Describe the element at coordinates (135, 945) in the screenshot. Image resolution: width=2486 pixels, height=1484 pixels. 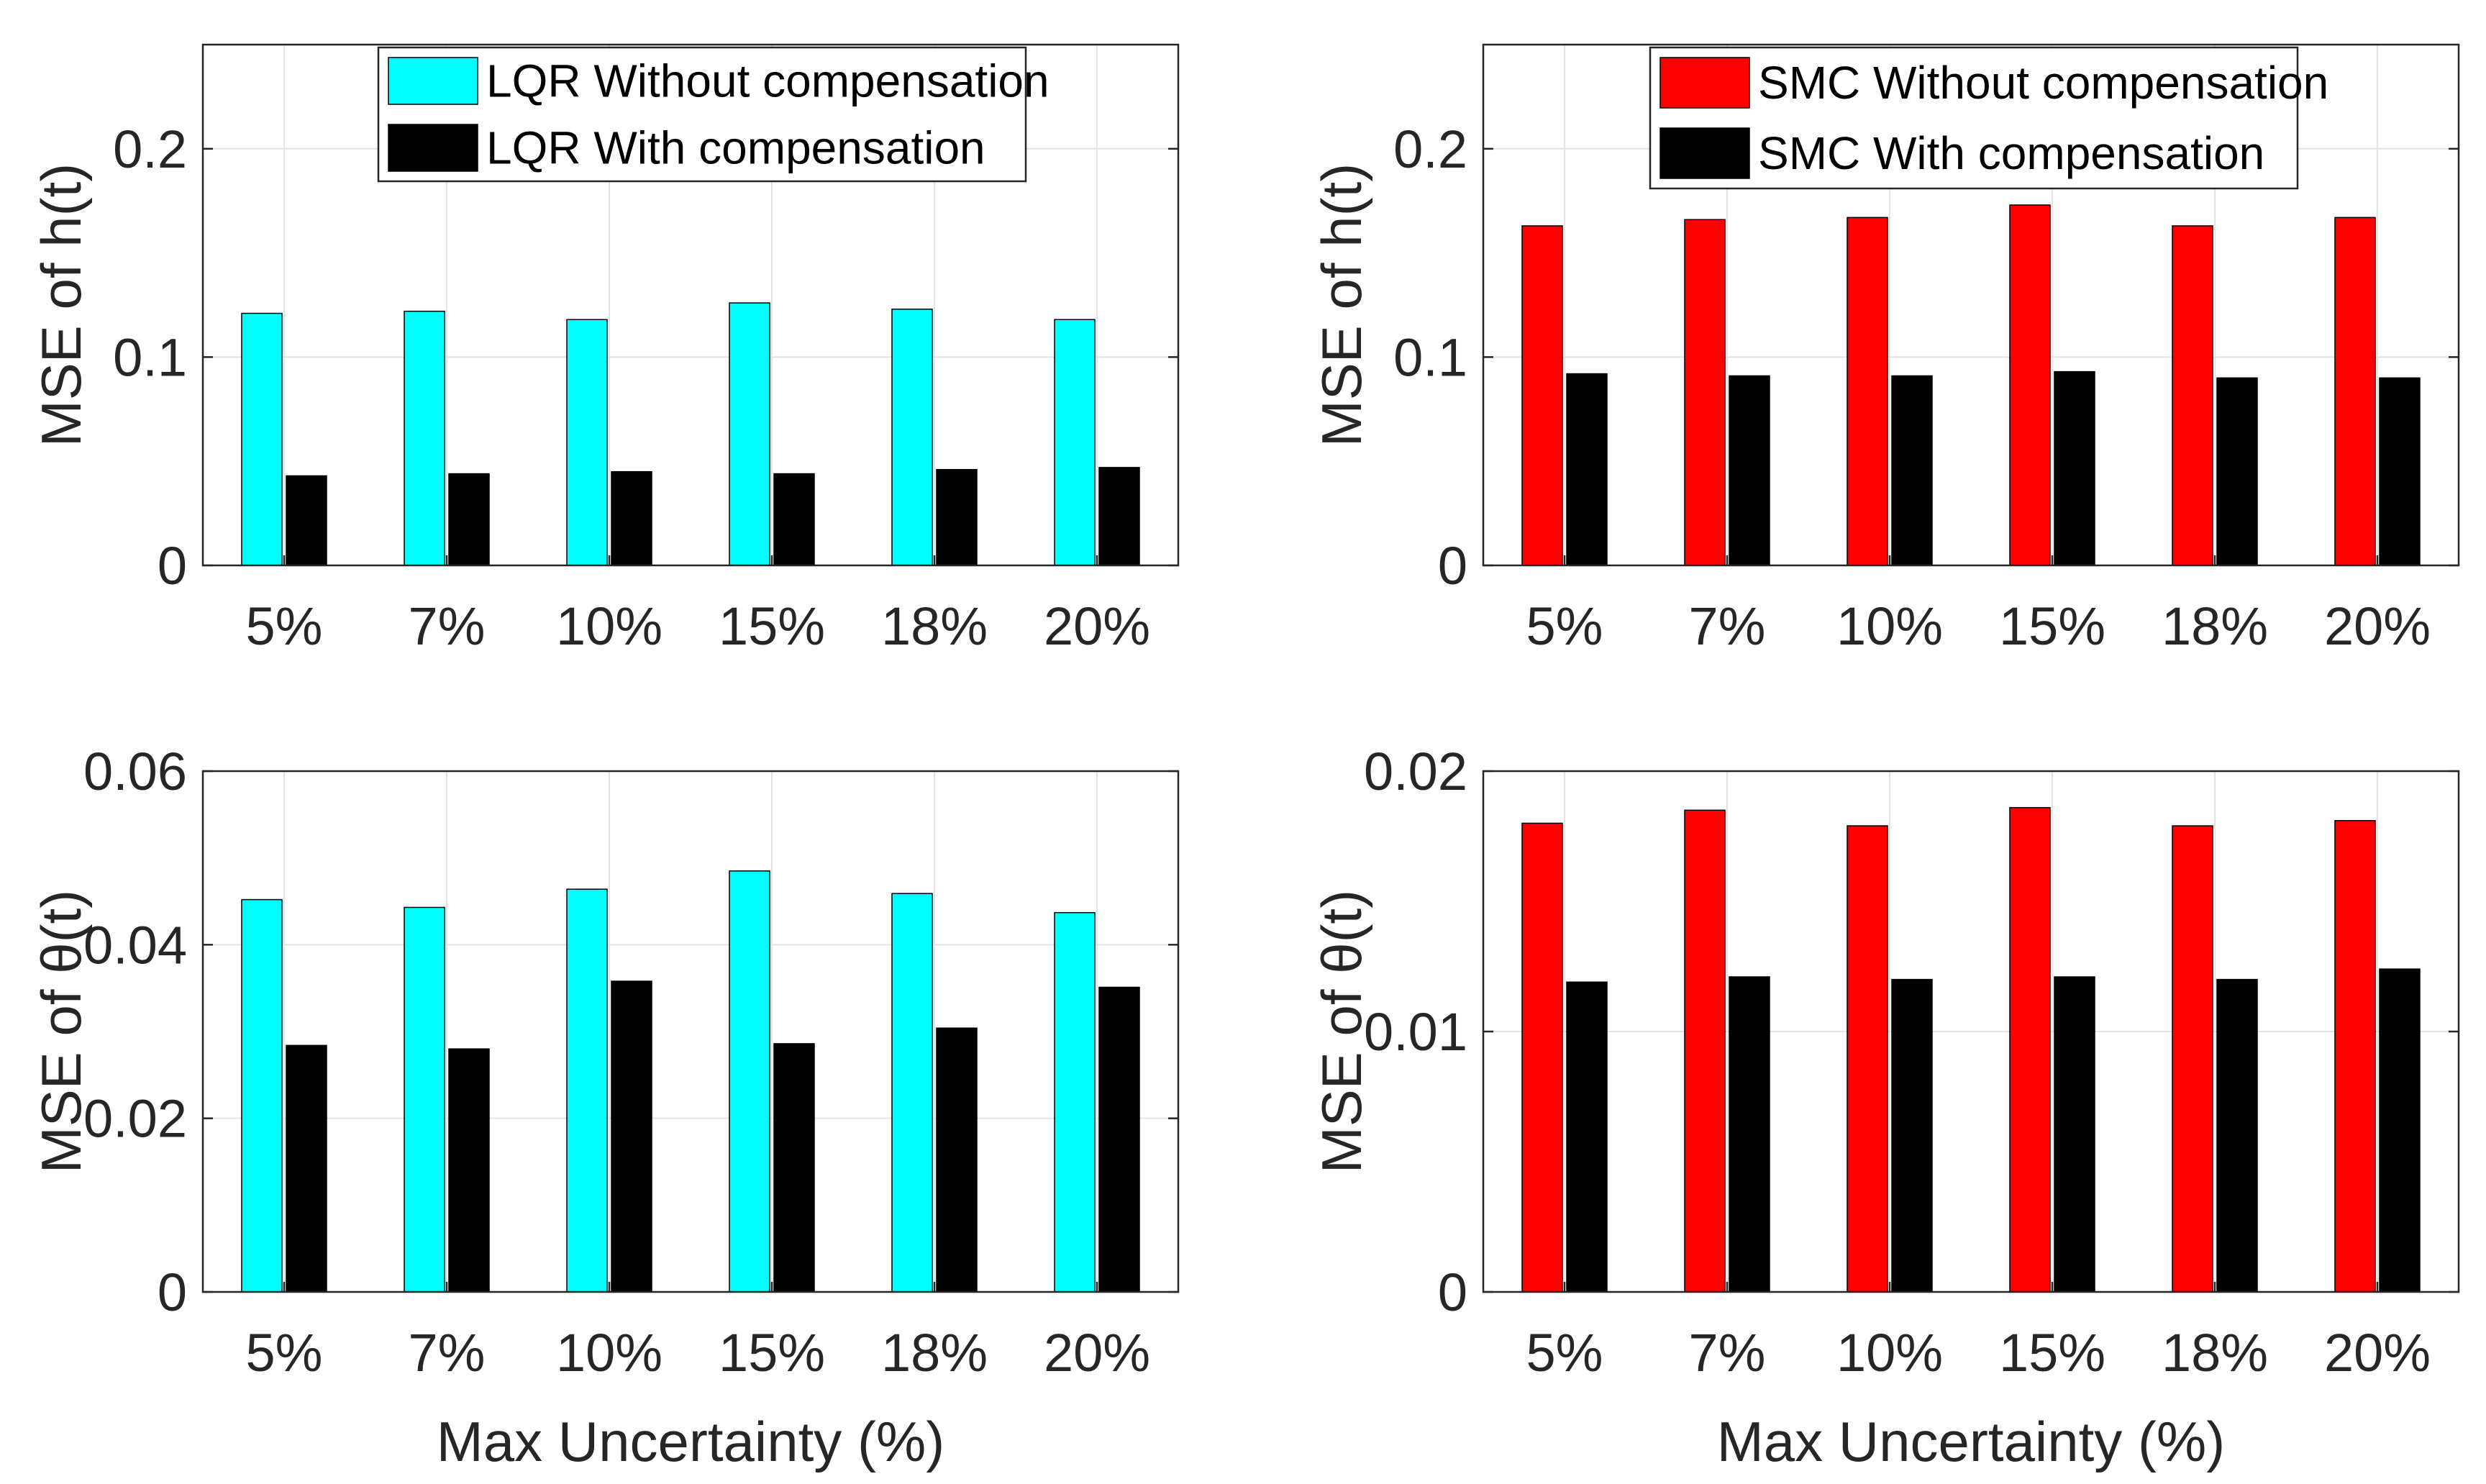
I see `y-tick-label: 0.04` at that location.